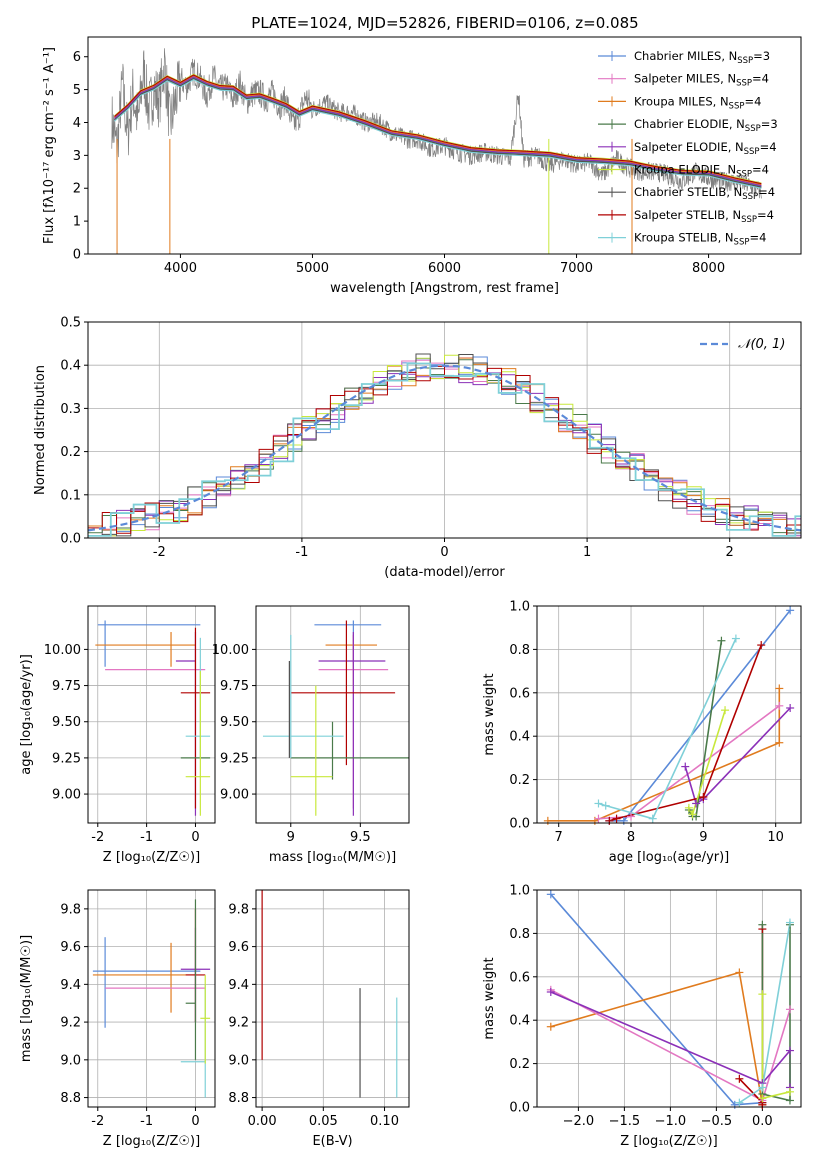 The image size is (819, 1174). Describe the element at coordinates (180, 268) in the screenshot. I see `x-tick-label: 4000` at that location.